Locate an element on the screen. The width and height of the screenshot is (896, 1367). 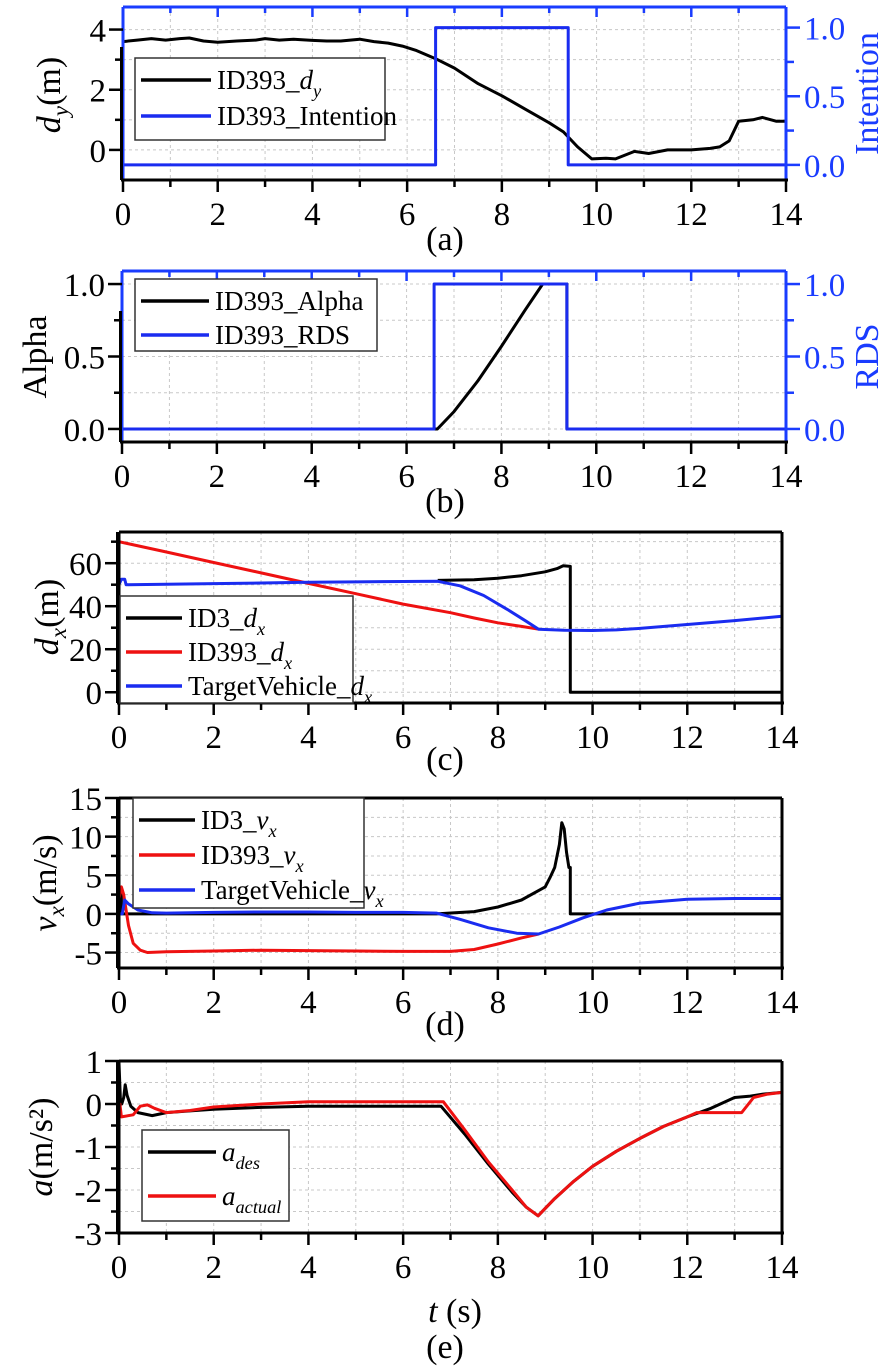
series-id393-d-y is located at coordinates (454, 98).